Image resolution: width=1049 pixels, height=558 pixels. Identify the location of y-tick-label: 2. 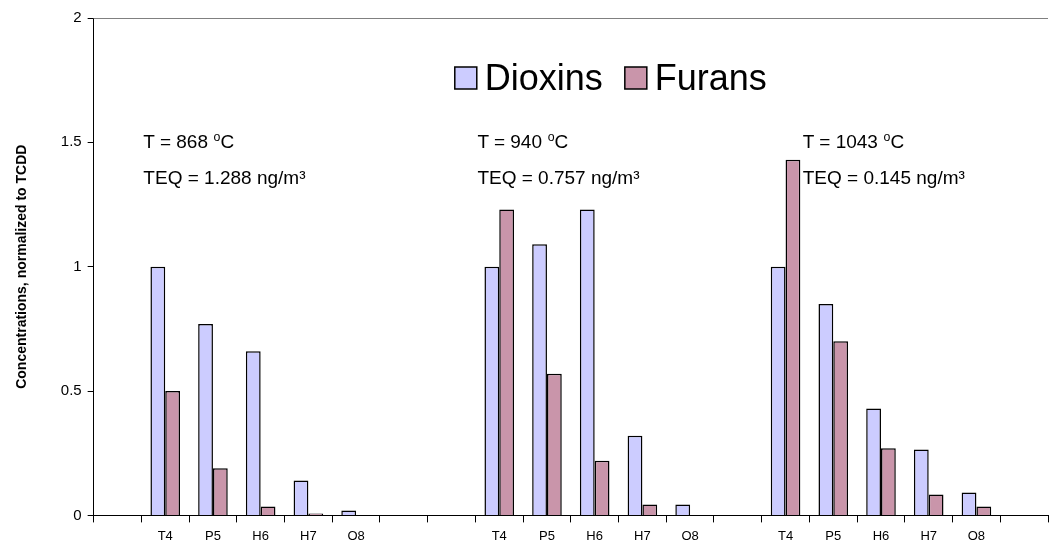
(77, 17).